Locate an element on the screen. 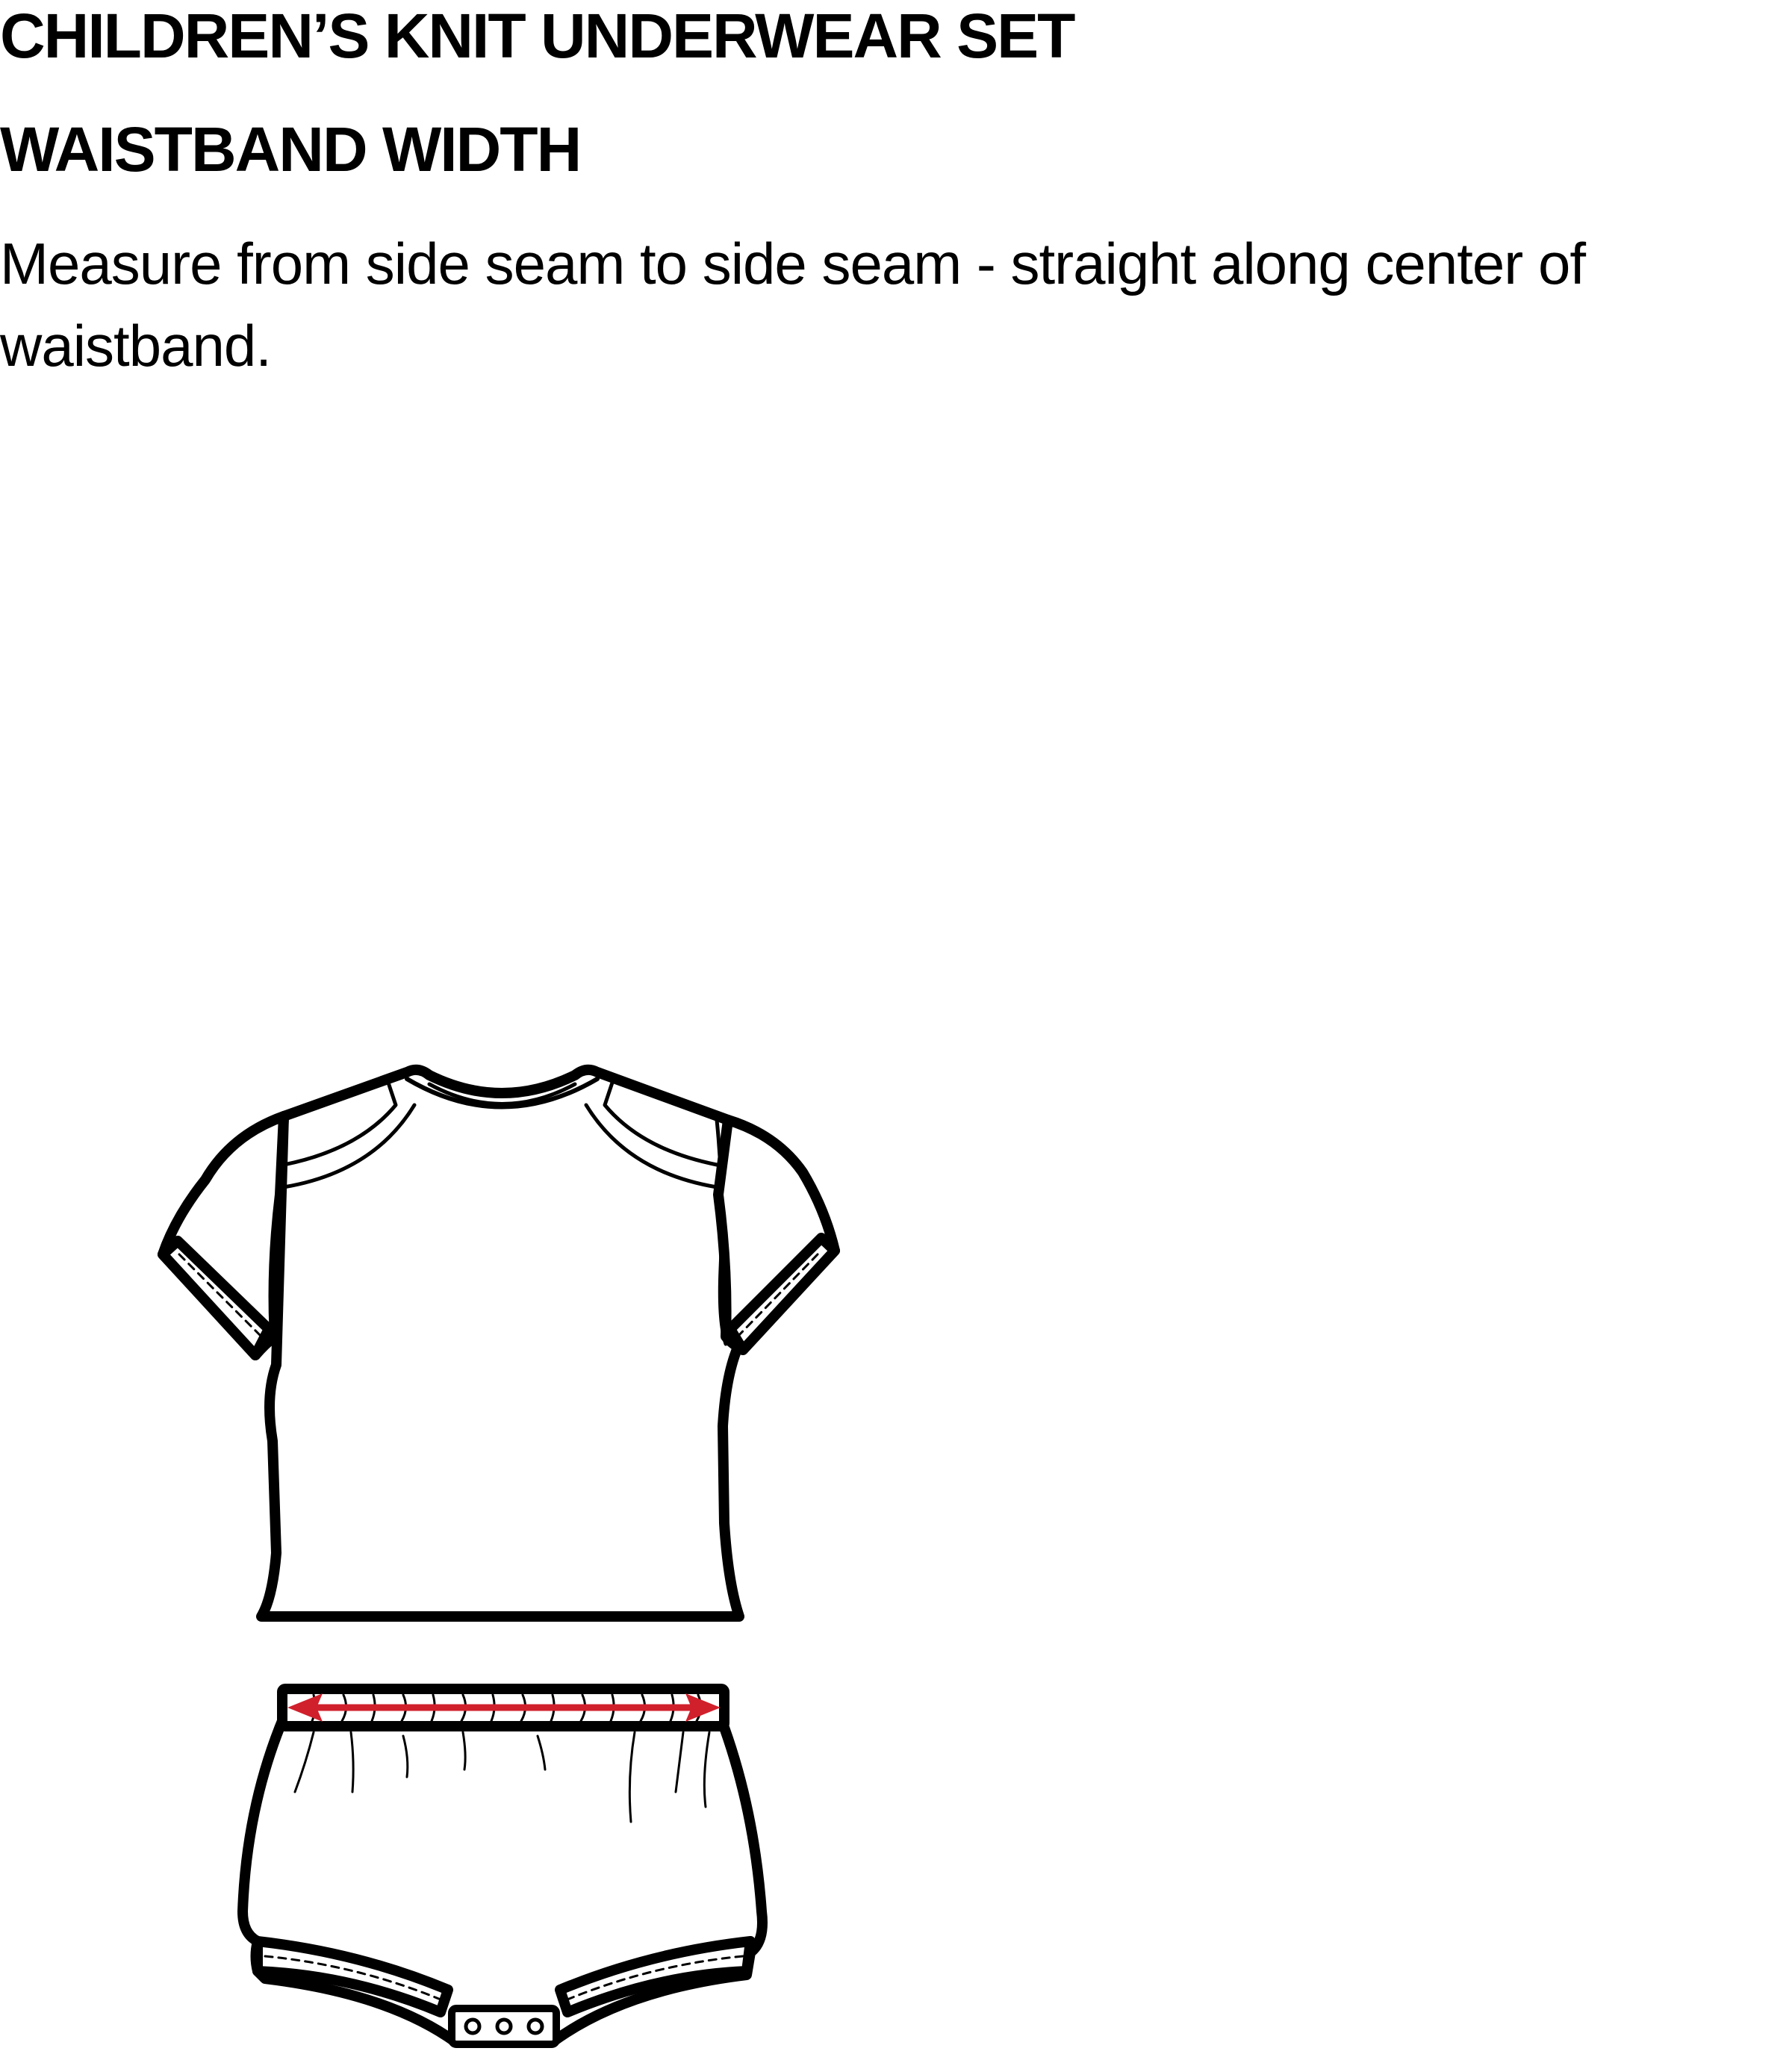  right-cuff-stitching is located at coordinates (778, 1296).